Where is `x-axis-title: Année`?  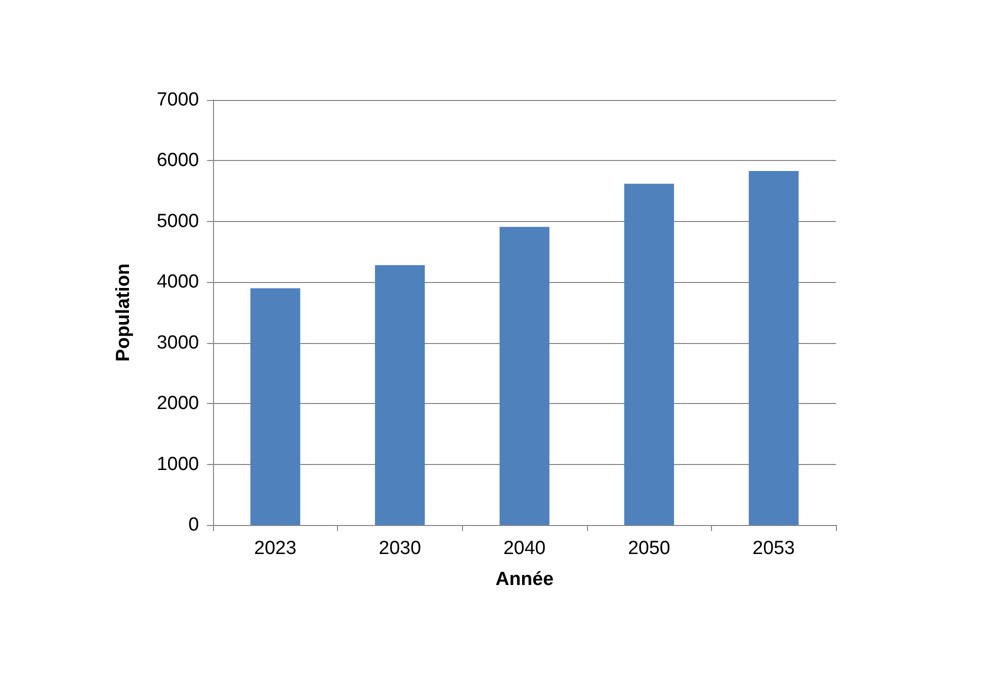
x-axis-title: Année is located at coordinates (524, 579).